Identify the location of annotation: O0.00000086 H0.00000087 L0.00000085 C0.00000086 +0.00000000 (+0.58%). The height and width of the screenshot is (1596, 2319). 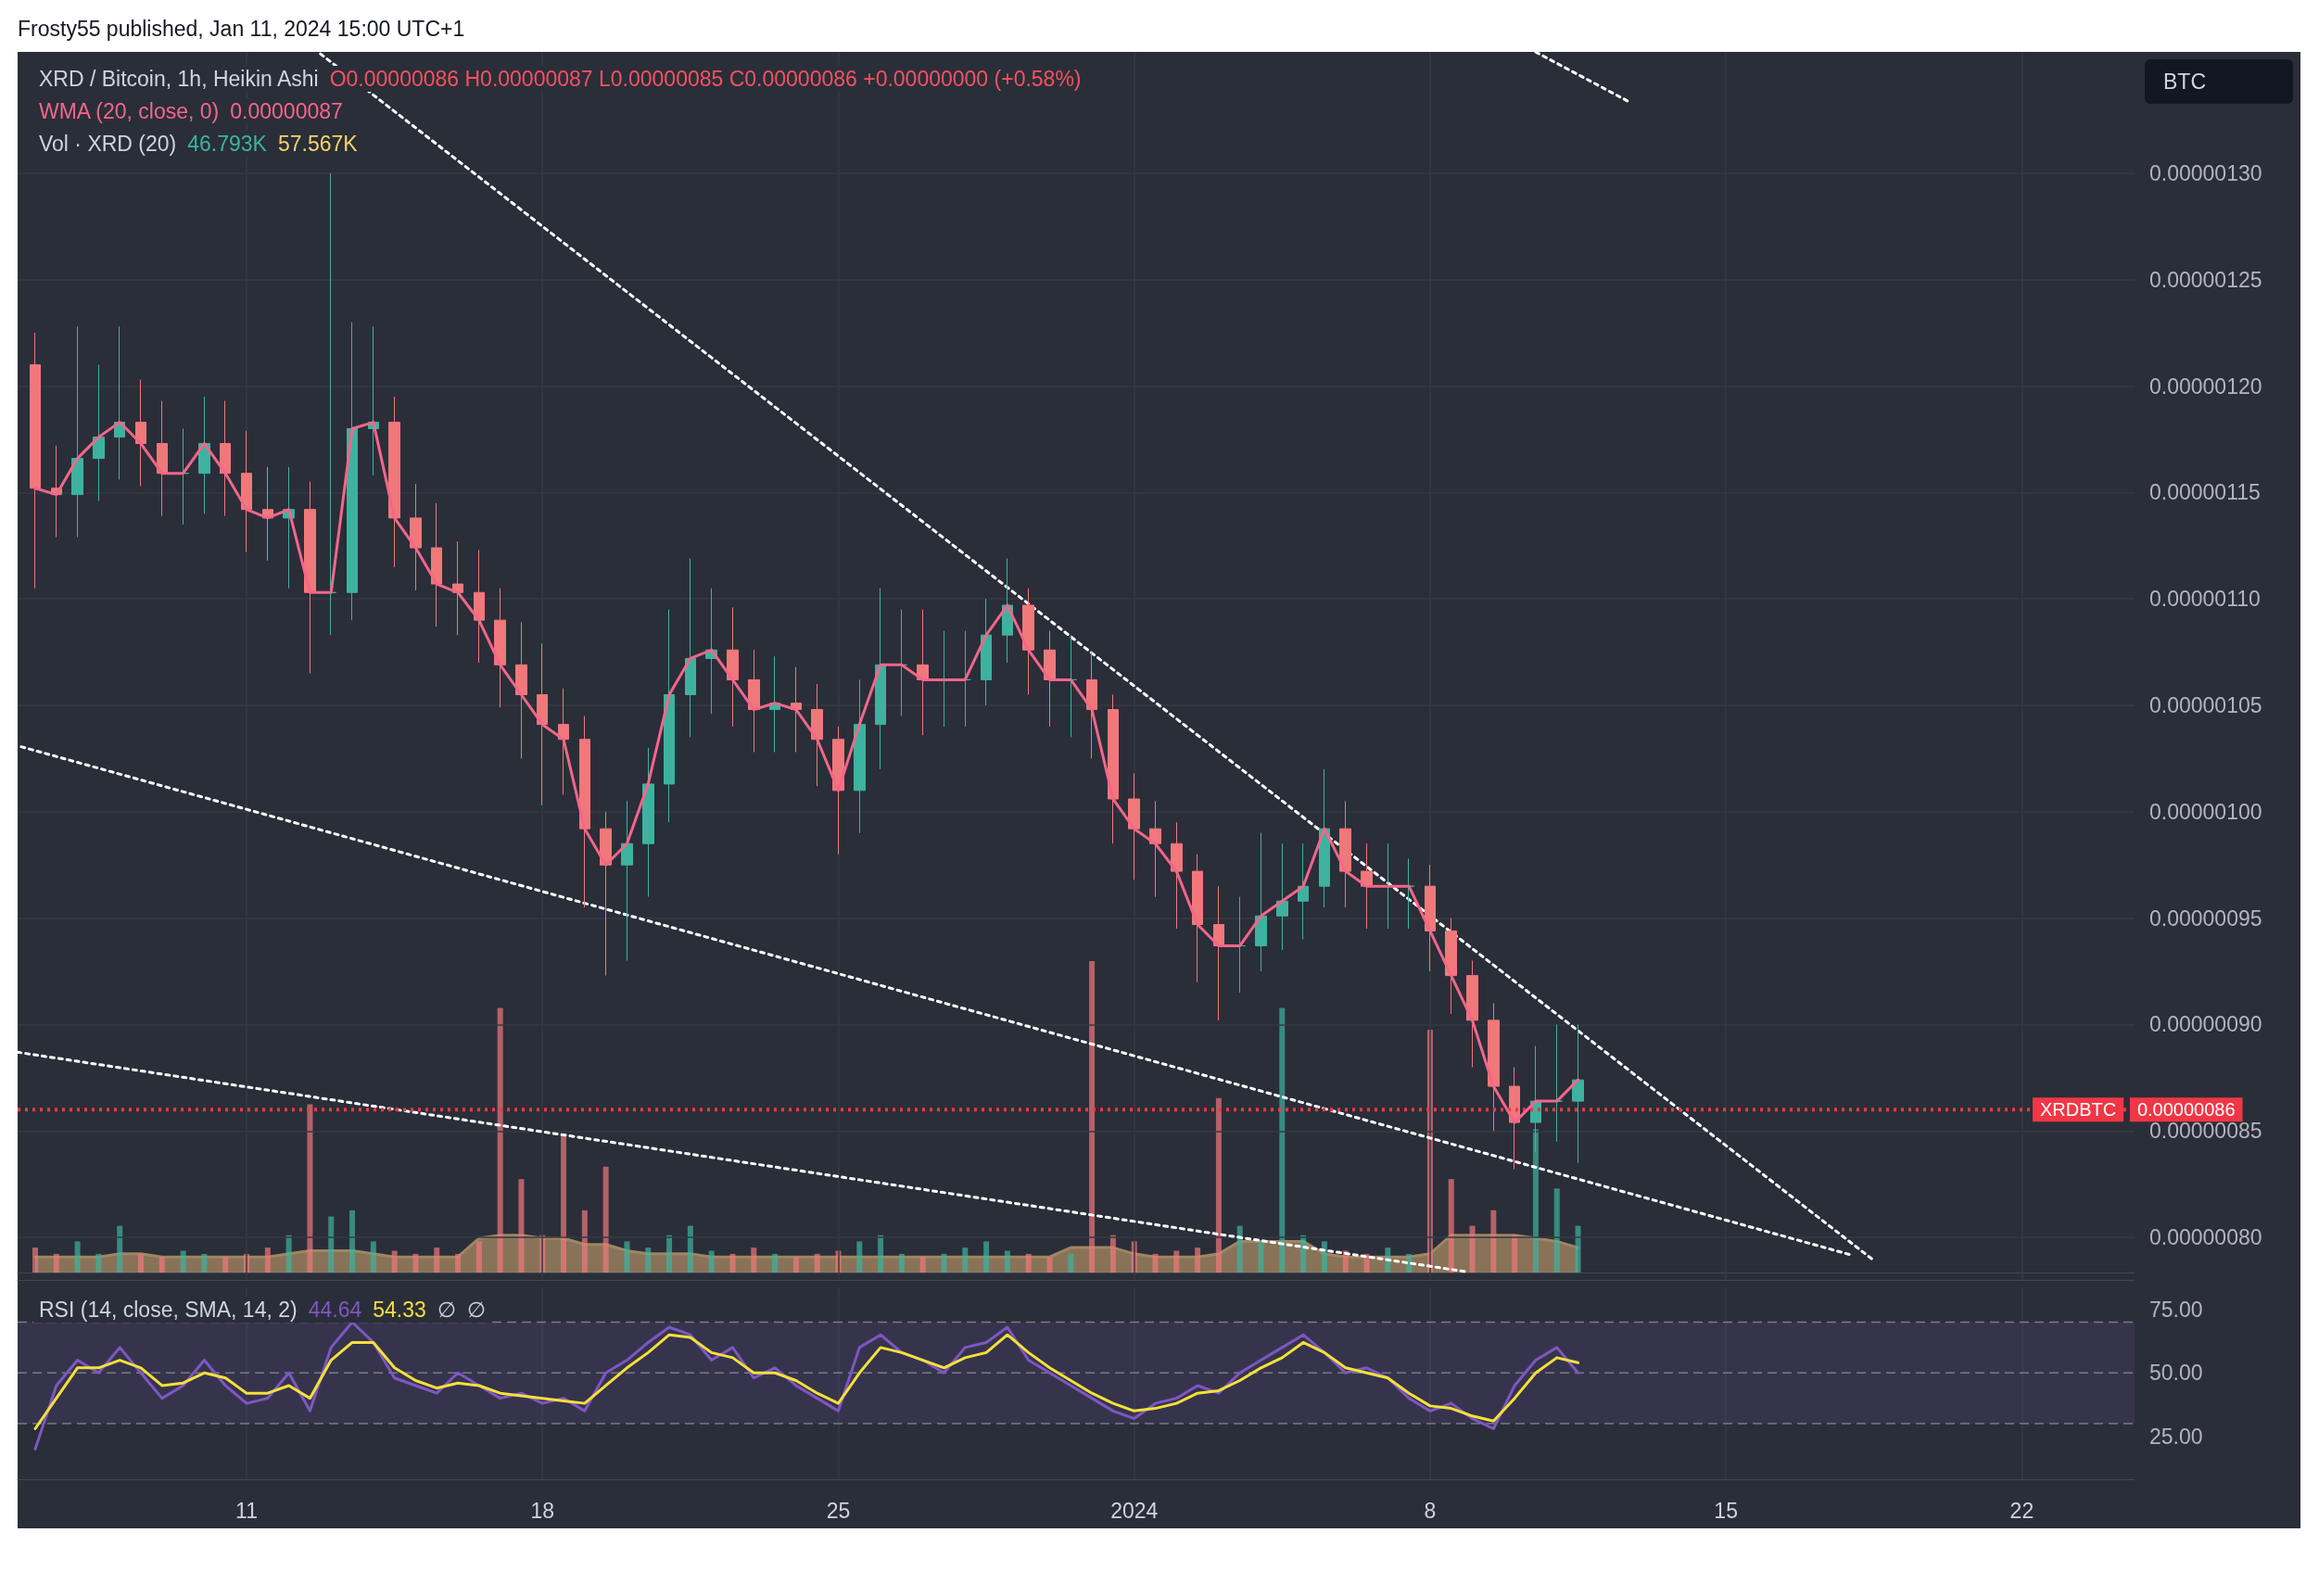
(705, 79).